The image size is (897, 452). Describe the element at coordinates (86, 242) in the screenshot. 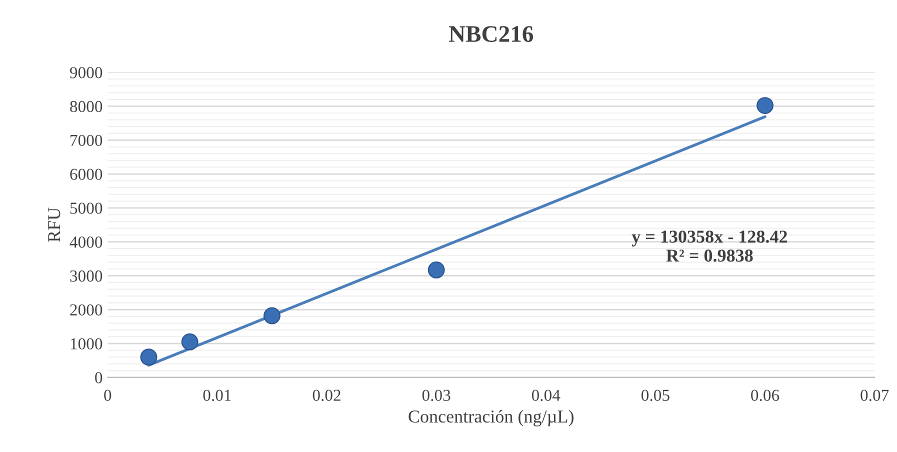

I see `y-tick-label: 4000` at that location.